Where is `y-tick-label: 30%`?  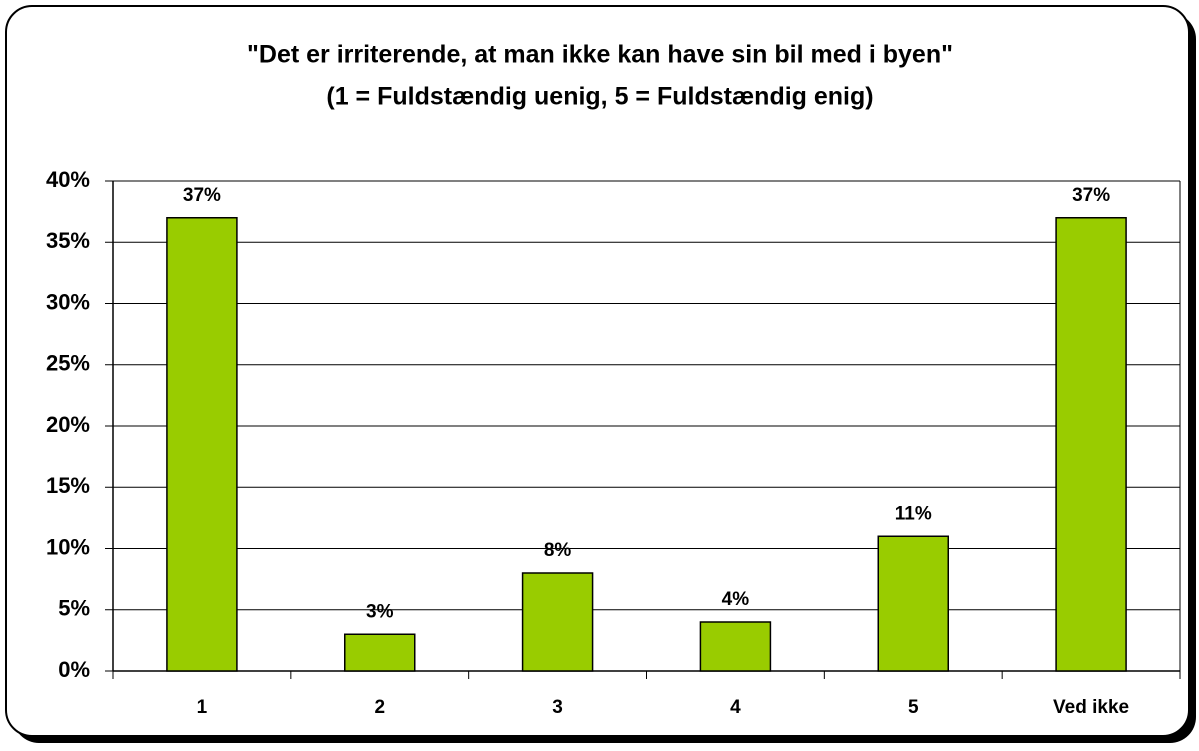 y-tick-label: 30% is located at coordinates (68, 301).